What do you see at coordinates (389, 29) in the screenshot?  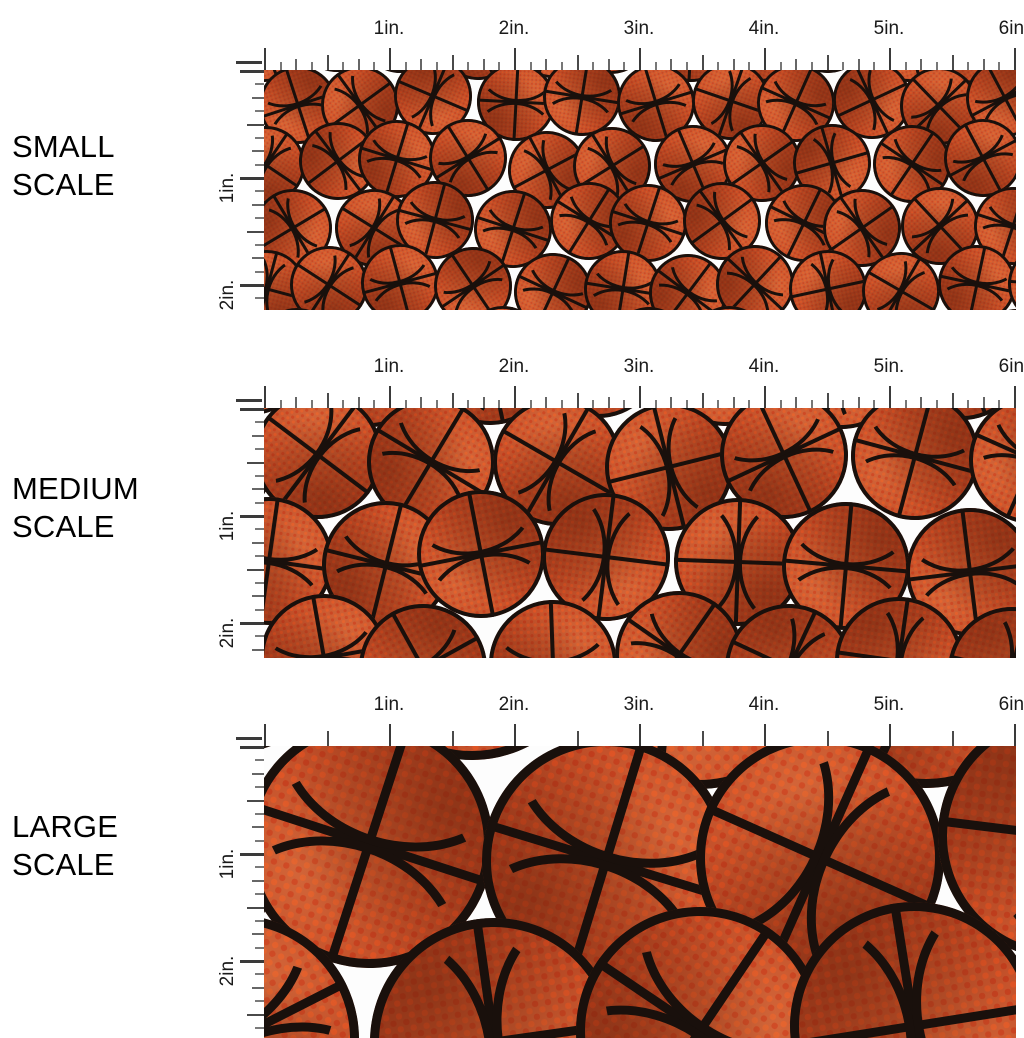 I see `ruler-label-horizontal: 1in.` at bounding box center [389, 29].